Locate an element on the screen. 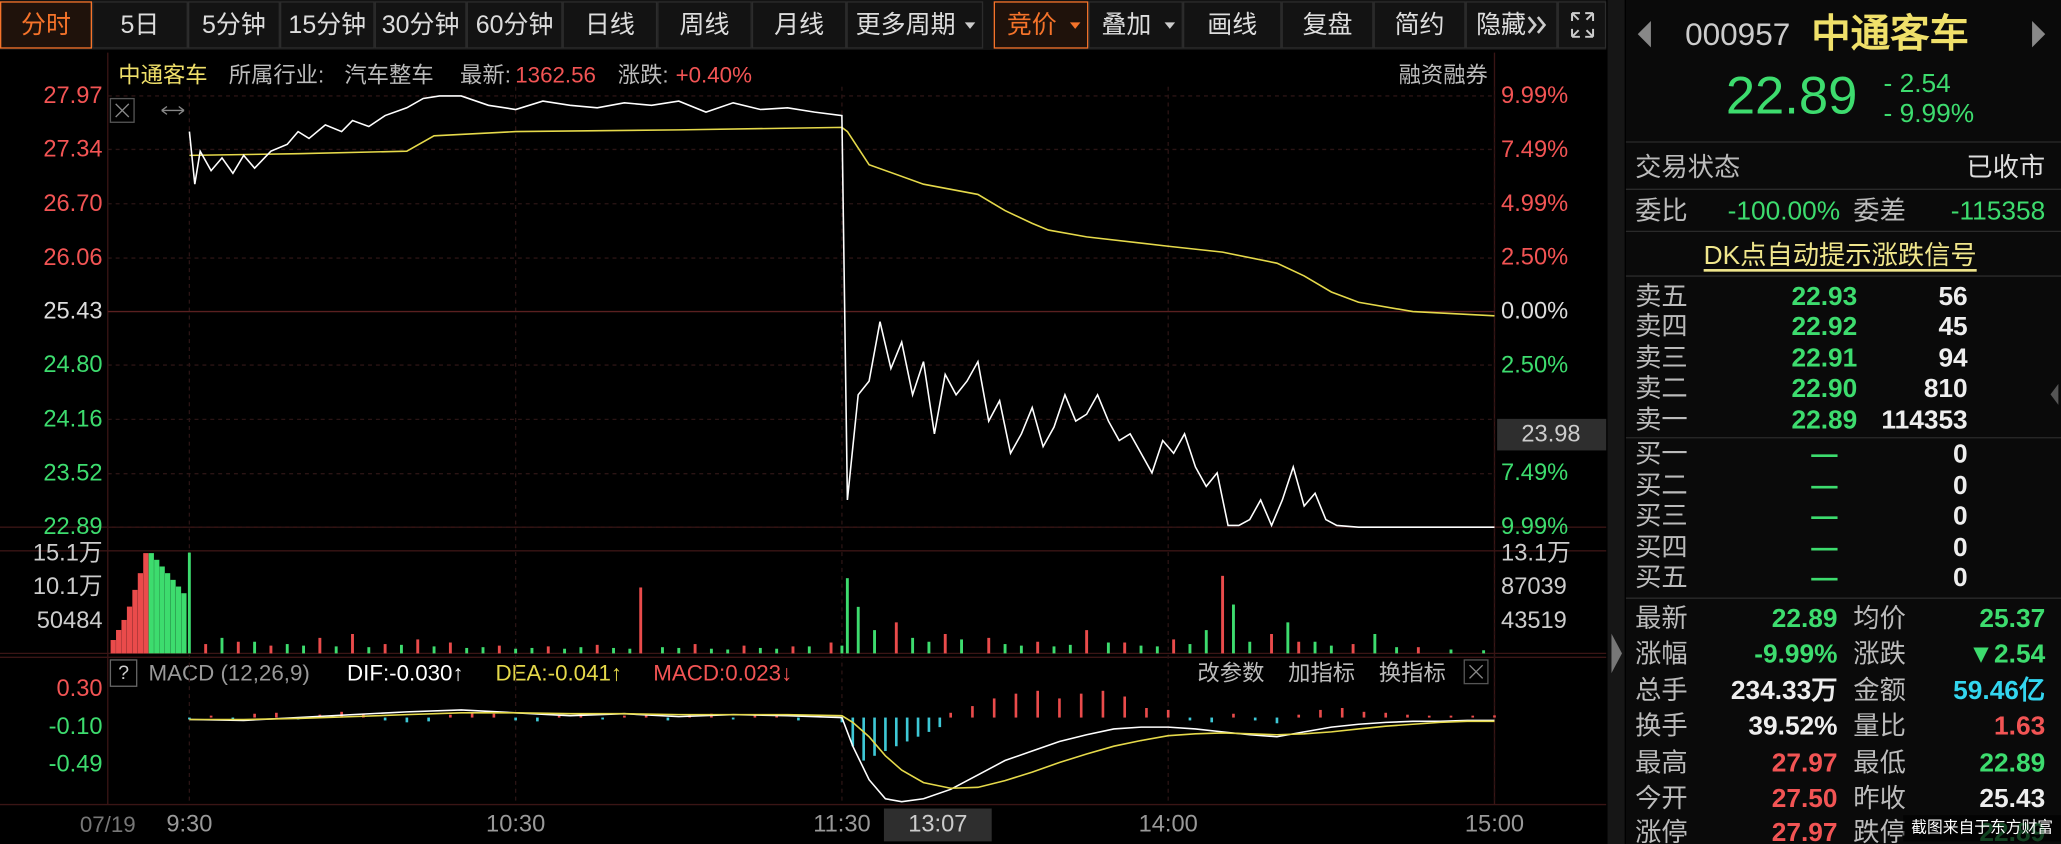  indicator-button: 换指标 is located at coordinates (1412, 673).